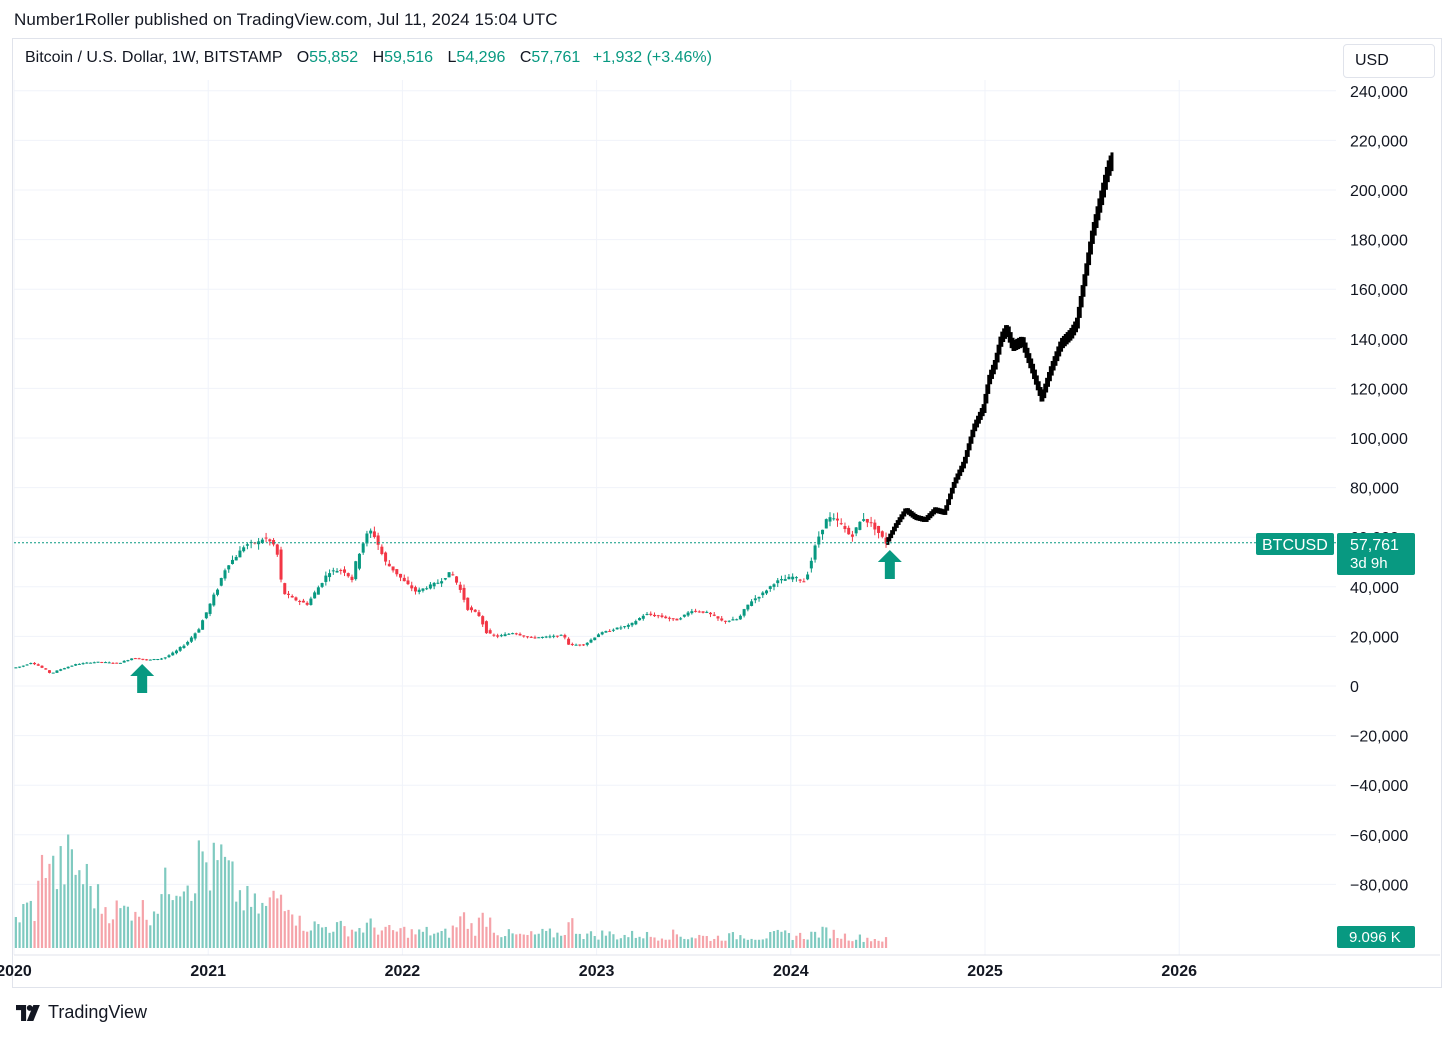 This screenshot has height=1037, width=1456. Describe the element at coordinates (1000, 348) in the screenshot. I see `projection-path` at that location.